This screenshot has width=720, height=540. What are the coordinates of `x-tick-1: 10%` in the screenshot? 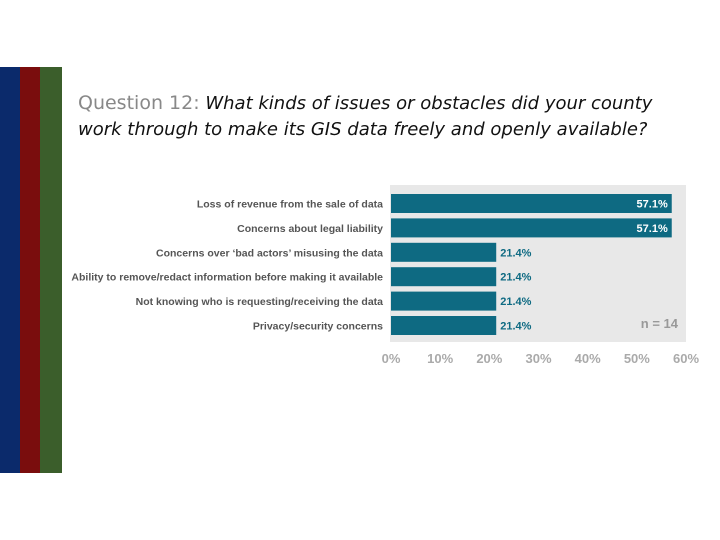 It's located at (440, 358).